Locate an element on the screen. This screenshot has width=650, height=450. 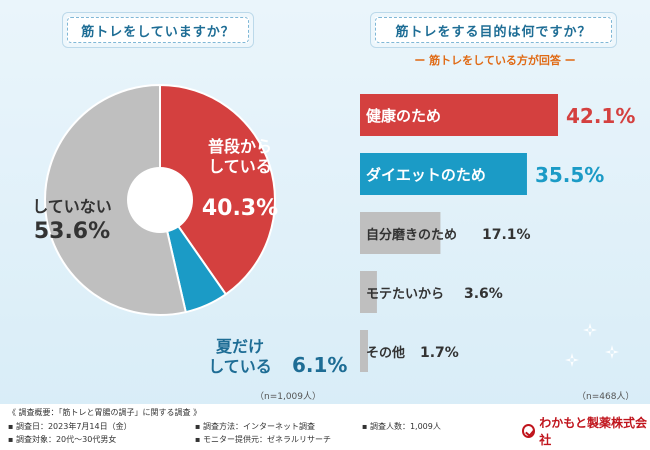
pie-hole is located at coordinates (160, 200).